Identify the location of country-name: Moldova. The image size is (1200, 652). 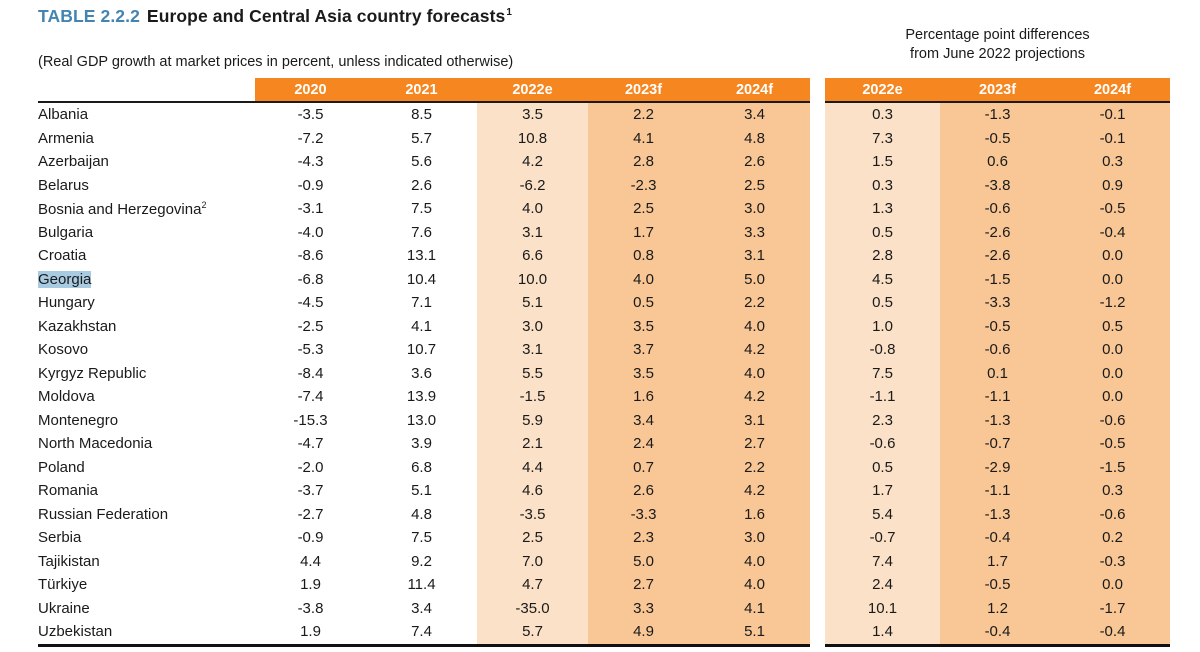
(66, 397).